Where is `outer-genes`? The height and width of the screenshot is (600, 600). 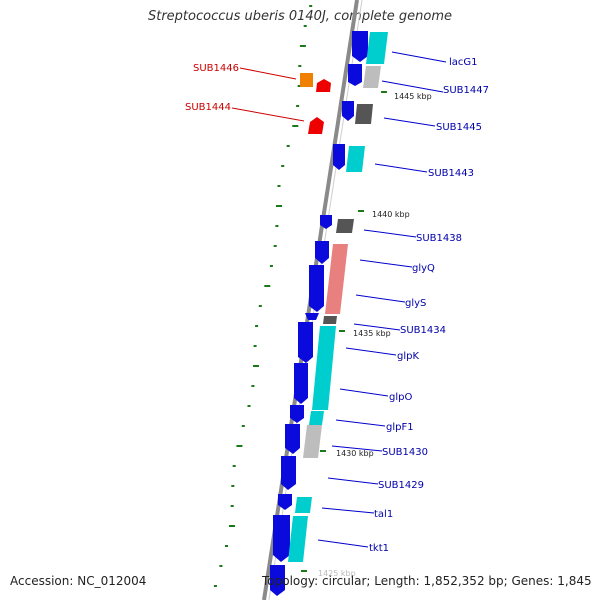 outer-genes is located at coordinates (315, 103).